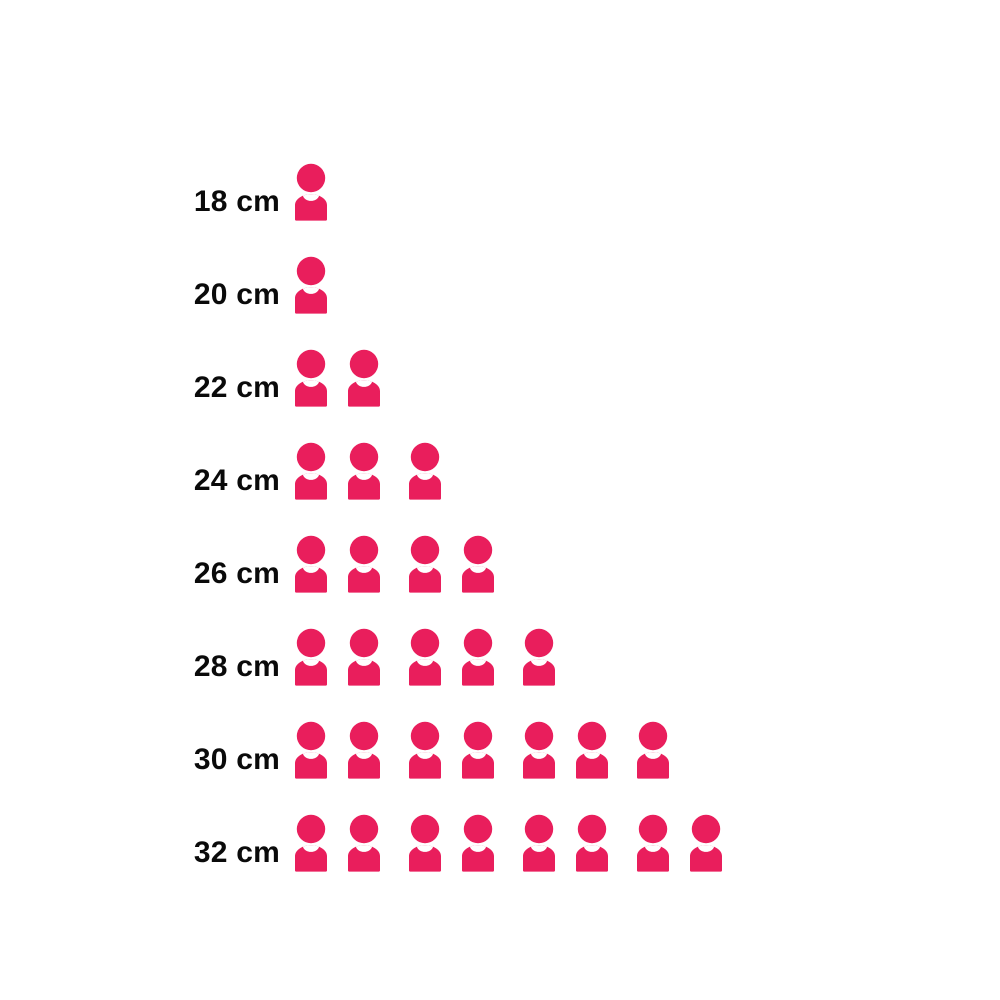  I want to click on pictogram-row: 30 cm, so click(500, 734).